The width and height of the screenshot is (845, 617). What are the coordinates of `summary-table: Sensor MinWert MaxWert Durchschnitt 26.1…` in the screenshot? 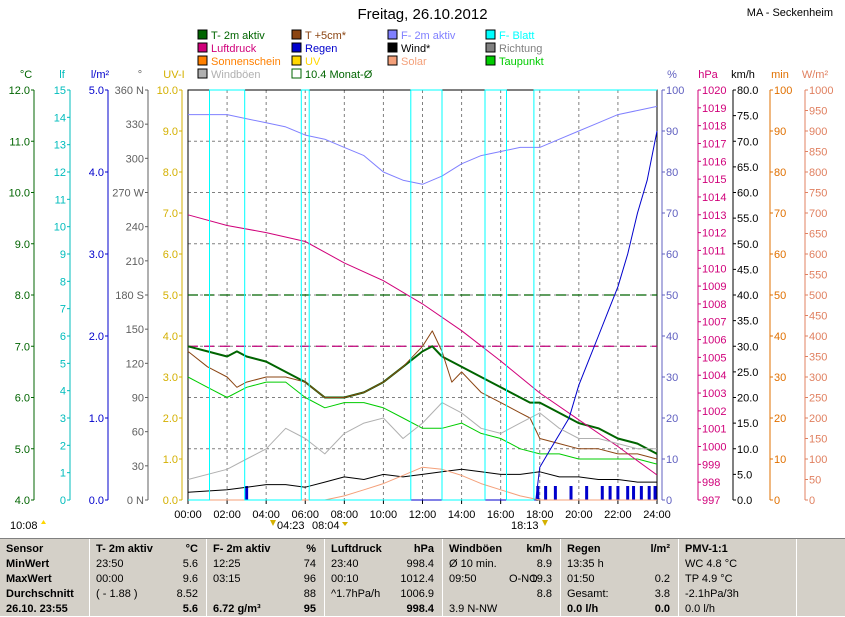 It's located at (422, 577).